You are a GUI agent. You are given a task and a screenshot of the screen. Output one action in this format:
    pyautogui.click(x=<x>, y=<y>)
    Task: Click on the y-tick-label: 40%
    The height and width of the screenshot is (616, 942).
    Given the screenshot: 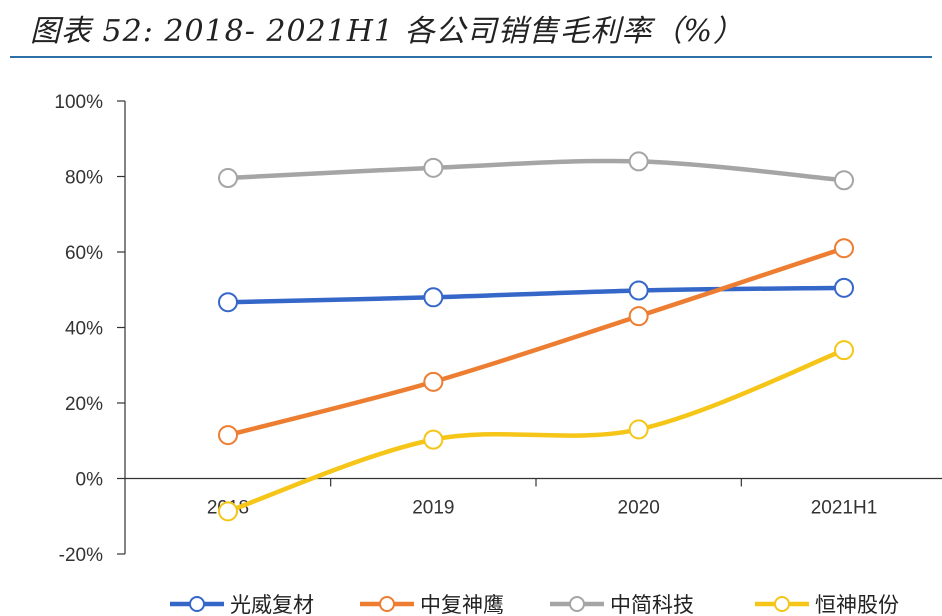 What is the action you would take?
    pyautogui.click(x=84, y=329)
    